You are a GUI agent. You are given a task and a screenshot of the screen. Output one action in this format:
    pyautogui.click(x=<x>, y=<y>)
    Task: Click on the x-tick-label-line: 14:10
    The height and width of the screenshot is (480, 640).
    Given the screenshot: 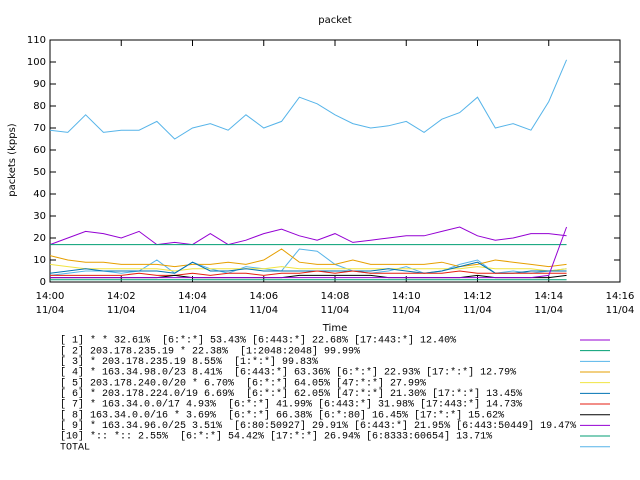 What is the action you would take?
    pyautogui.click(x=406, y=296)
    